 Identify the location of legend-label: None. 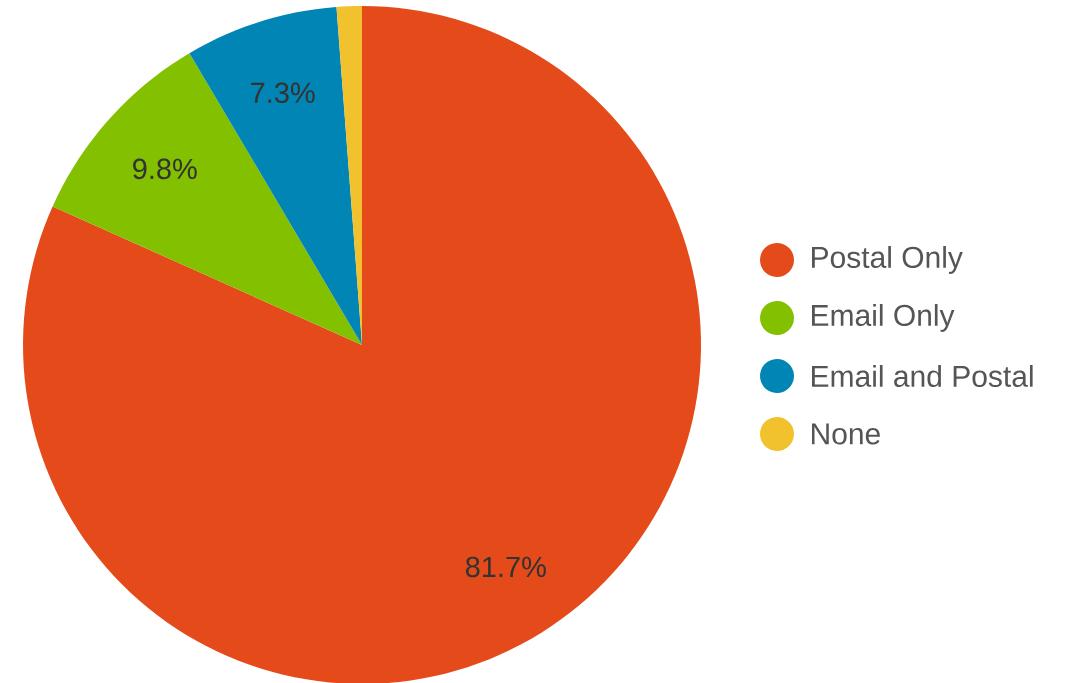
(846, 434).